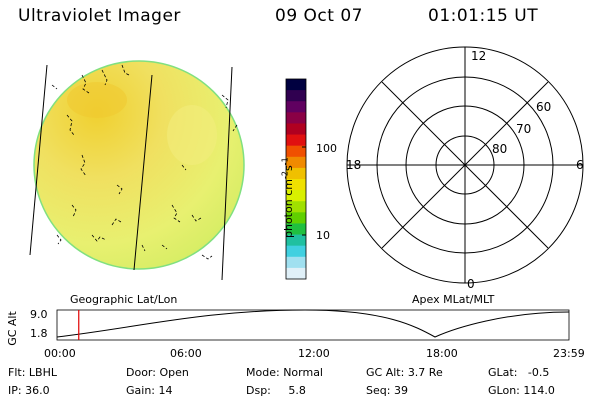 The image size is (600, 400). I want to click on orbit-xtick-2359: 23:59, so click(569, 353).